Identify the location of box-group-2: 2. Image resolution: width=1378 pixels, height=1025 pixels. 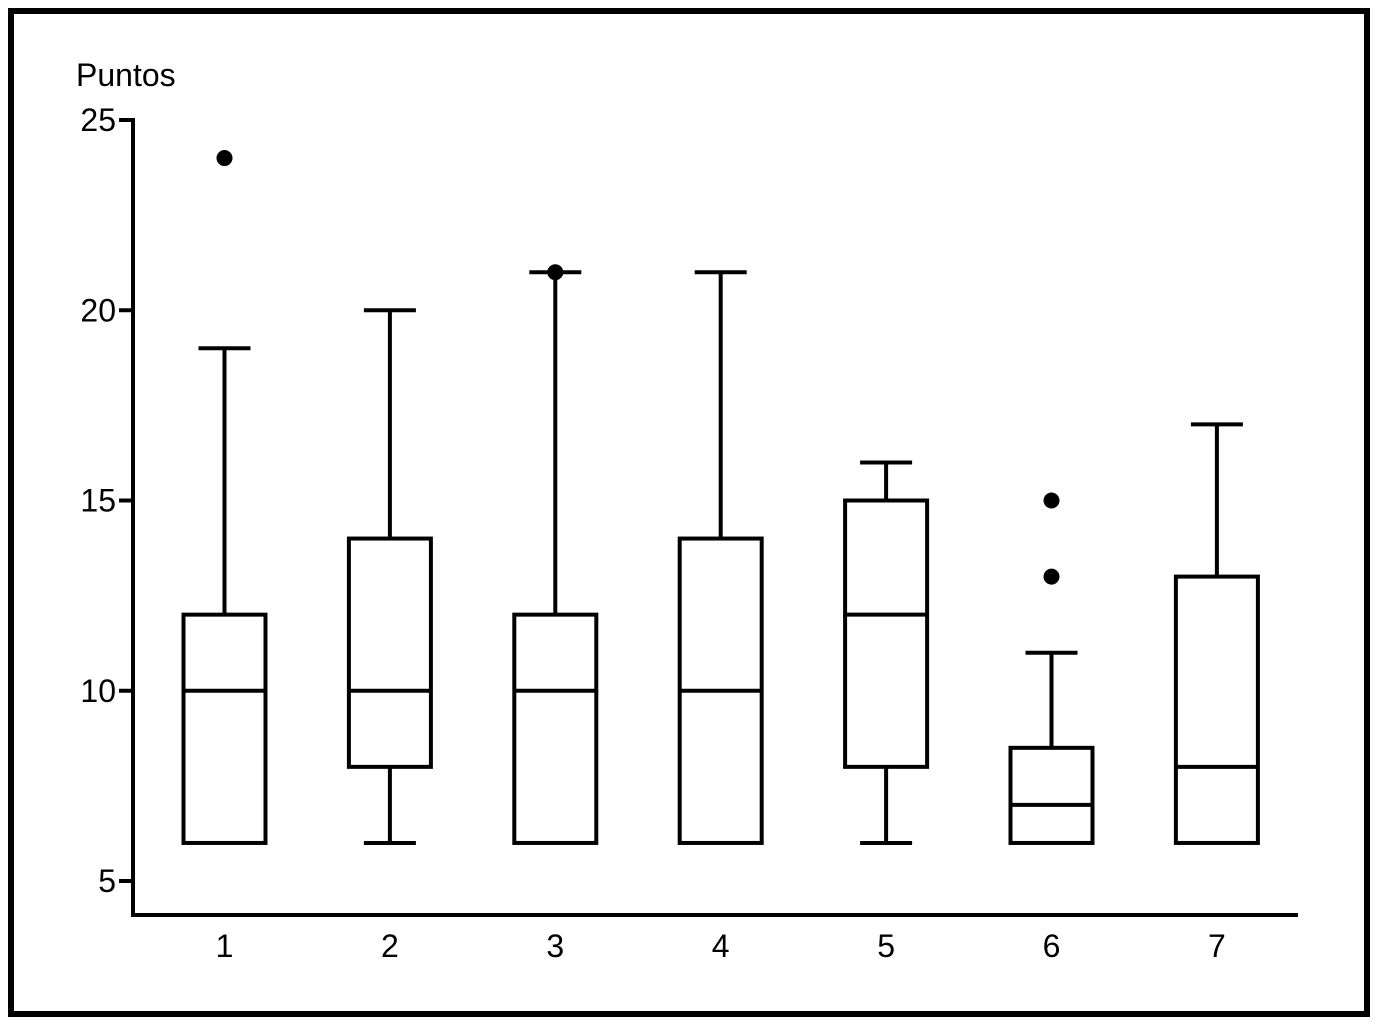
(389, 636).